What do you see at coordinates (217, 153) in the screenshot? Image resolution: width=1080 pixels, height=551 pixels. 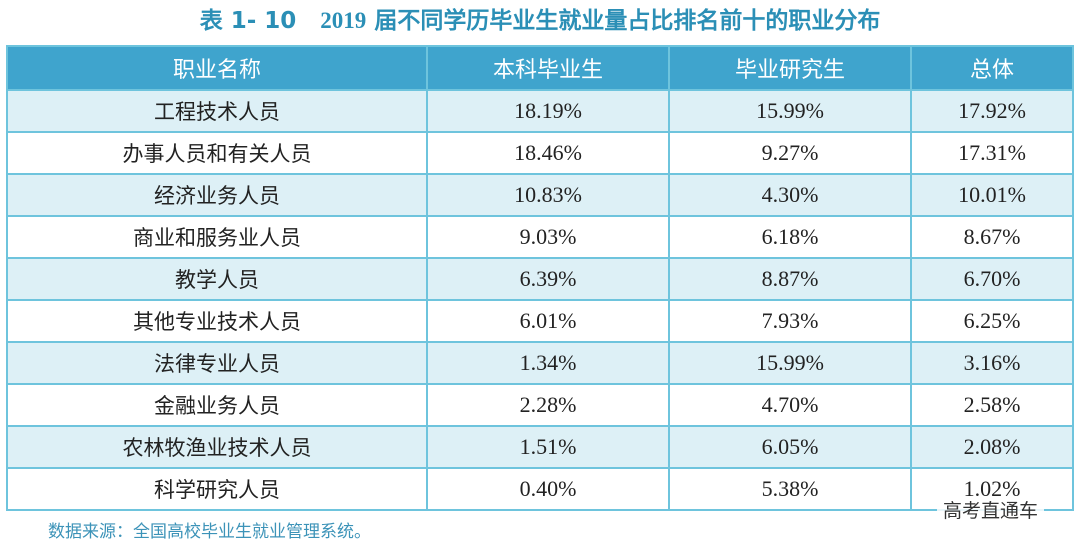 I see `cell-occupation: 办事人员和有关人员` at bounding box center [217, 153].